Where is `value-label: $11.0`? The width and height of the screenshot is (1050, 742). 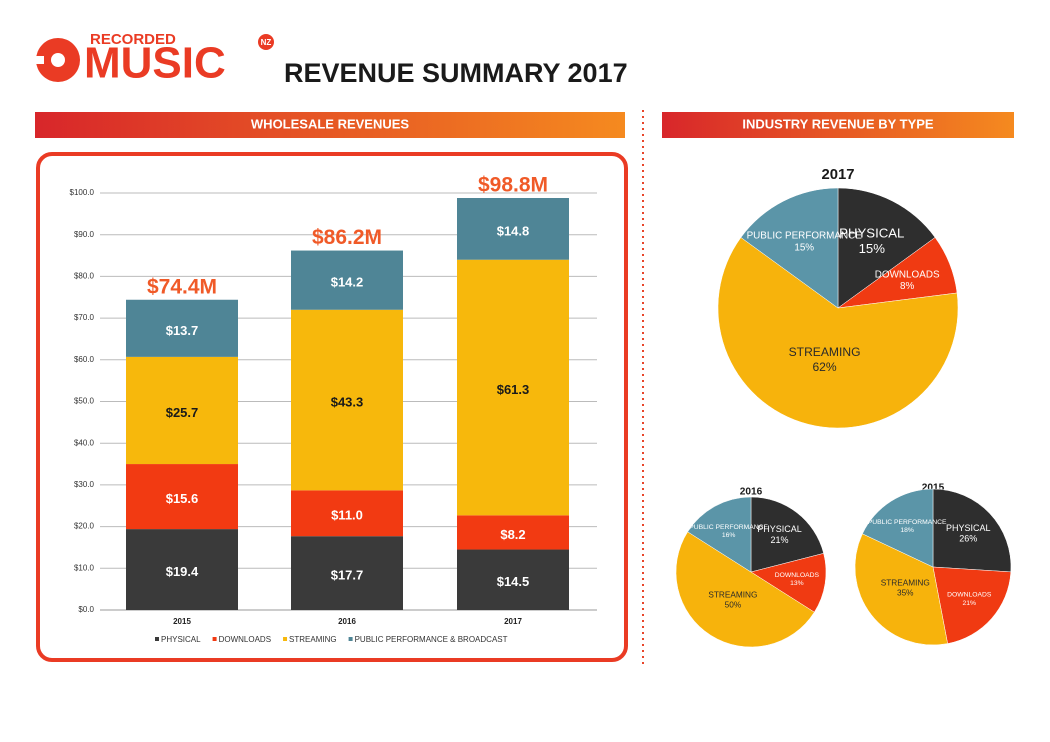
value-label: $11.0 is located at coordinates (347, 515).